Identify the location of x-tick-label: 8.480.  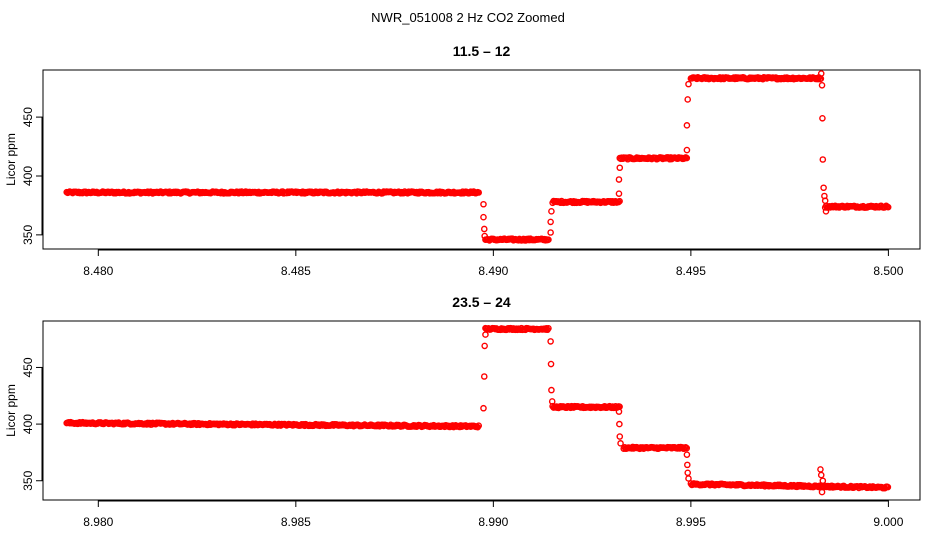
(98, 271).